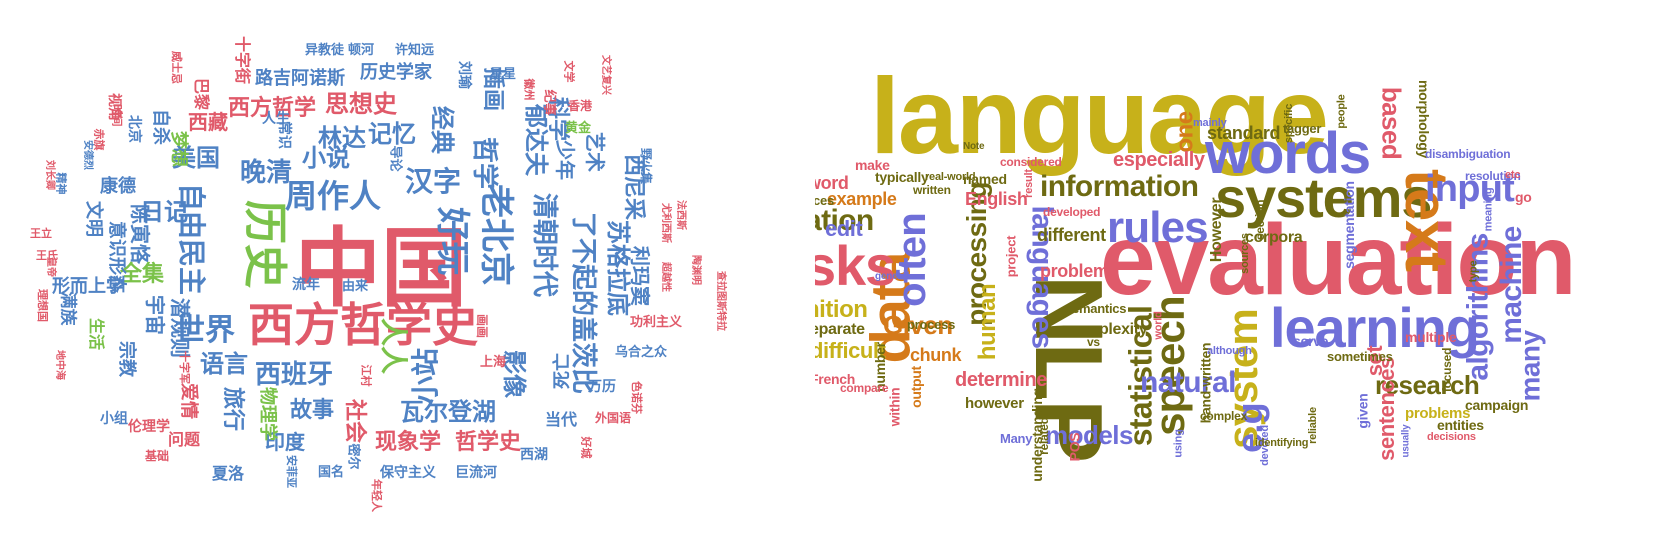 The height and width of the screenshot is (560, 1666). Describe the element at coordinates (1438, 413) in the screenshot. I see `cloud-word: problems` at that location.